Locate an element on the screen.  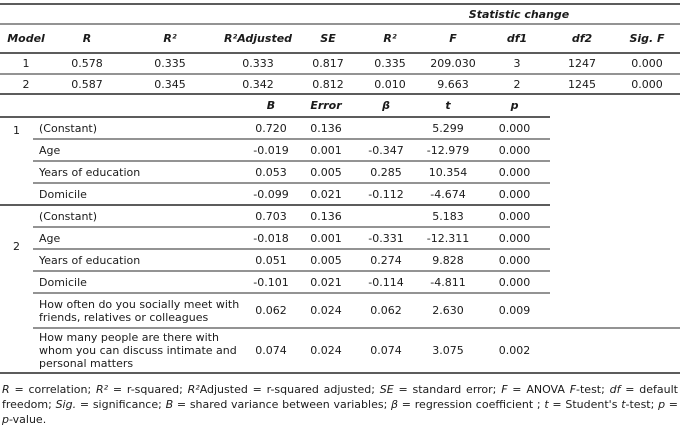
value-cell: 0.053 is located at coordinates (271, 172).